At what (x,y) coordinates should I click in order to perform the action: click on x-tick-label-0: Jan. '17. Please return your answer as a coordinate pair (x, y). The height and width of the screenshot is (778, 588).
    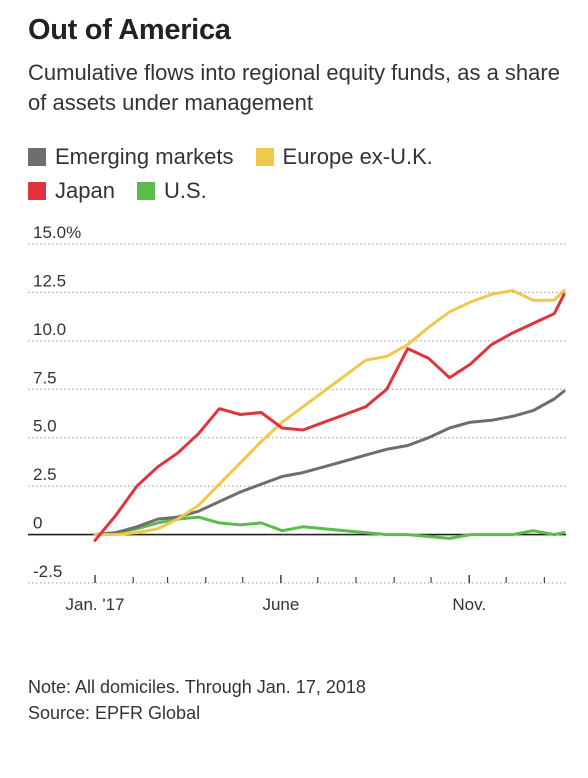
    Looking at the image, I should click on (94, 604).